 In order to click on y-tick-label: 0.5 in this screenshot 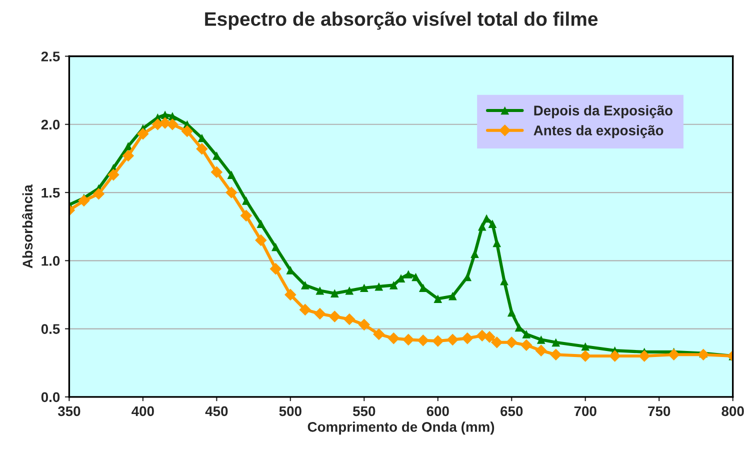, I will do `click(50, 329)`.